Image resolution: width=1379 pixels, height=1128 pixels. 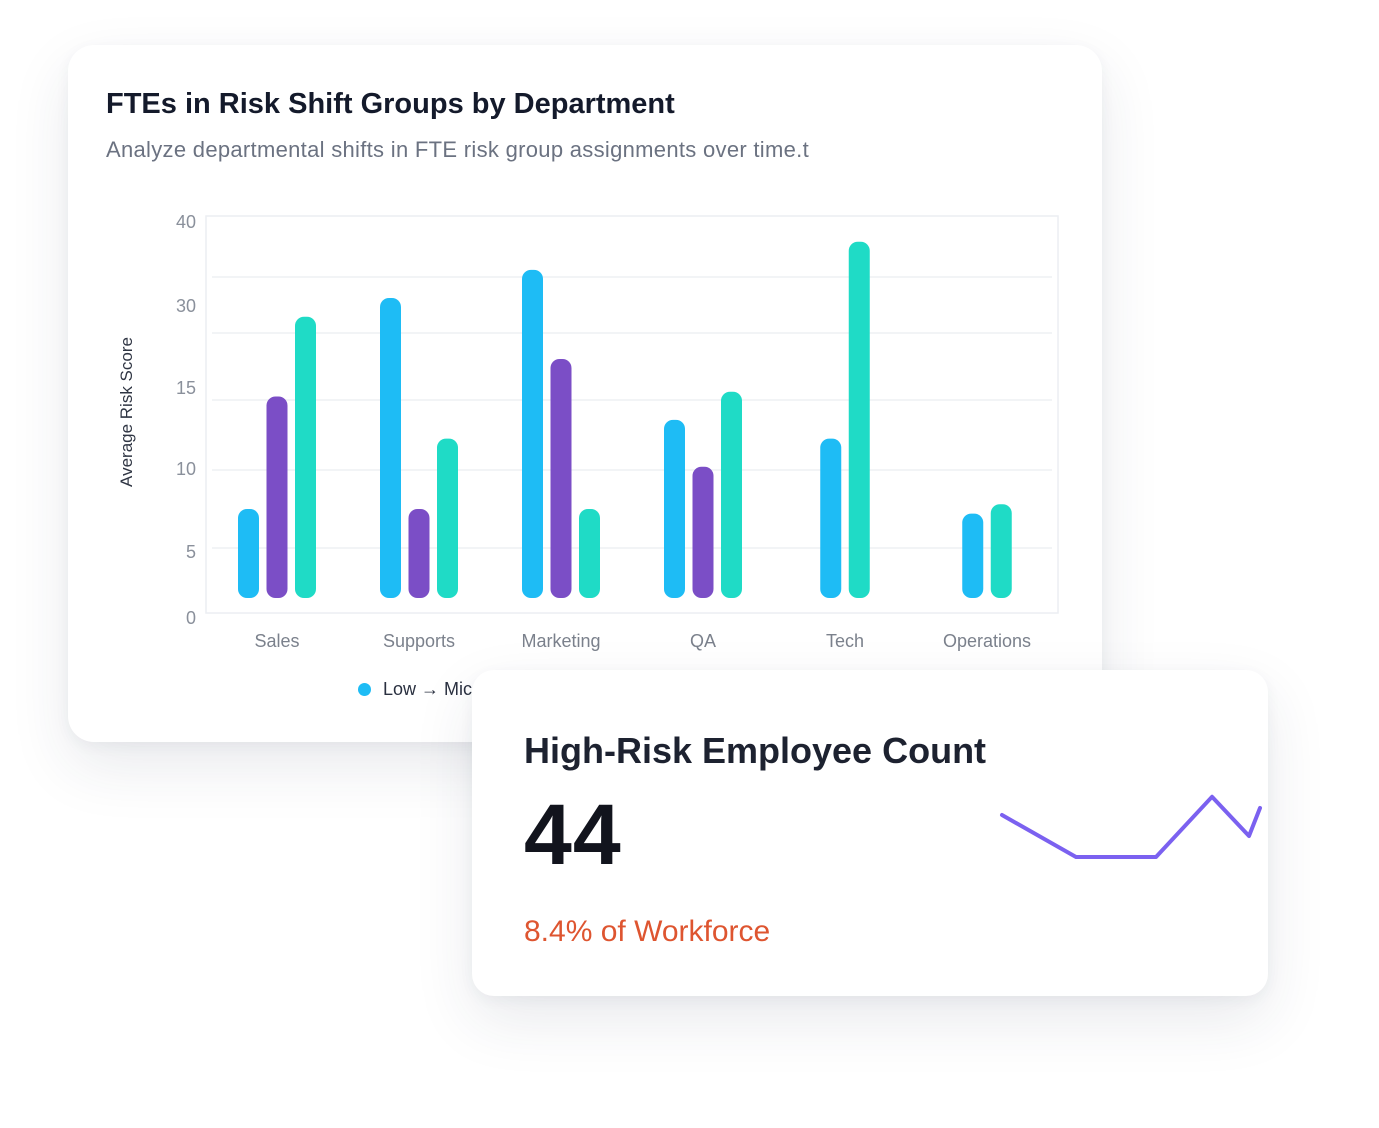 I want to click on chart-legend: Low → Mic, so click(x=415, y=689).